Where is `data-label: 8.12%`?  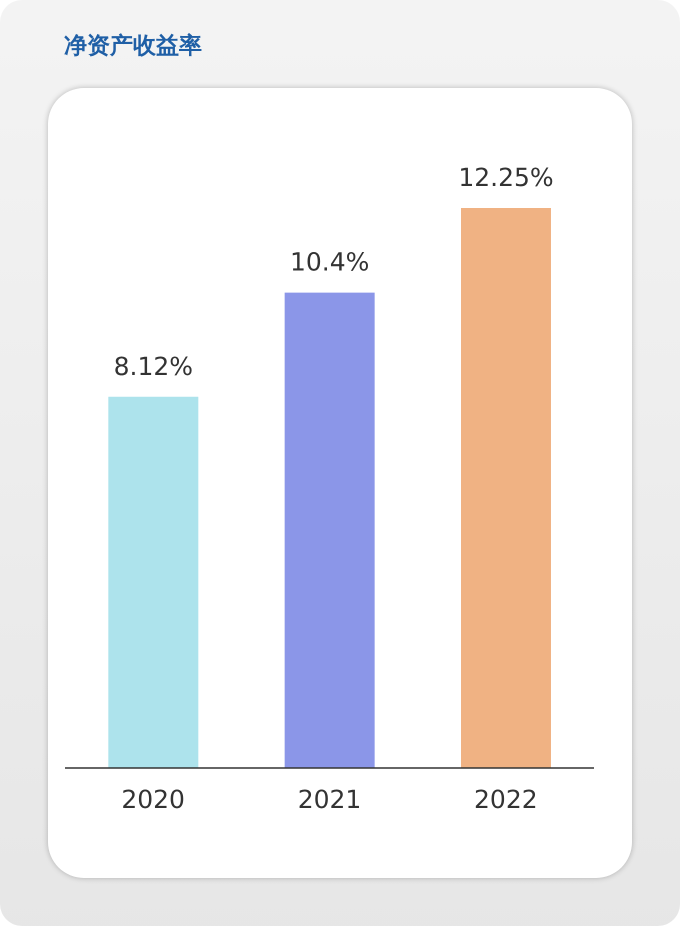 data-label: 8.12% is located at coordinates (154, 366).